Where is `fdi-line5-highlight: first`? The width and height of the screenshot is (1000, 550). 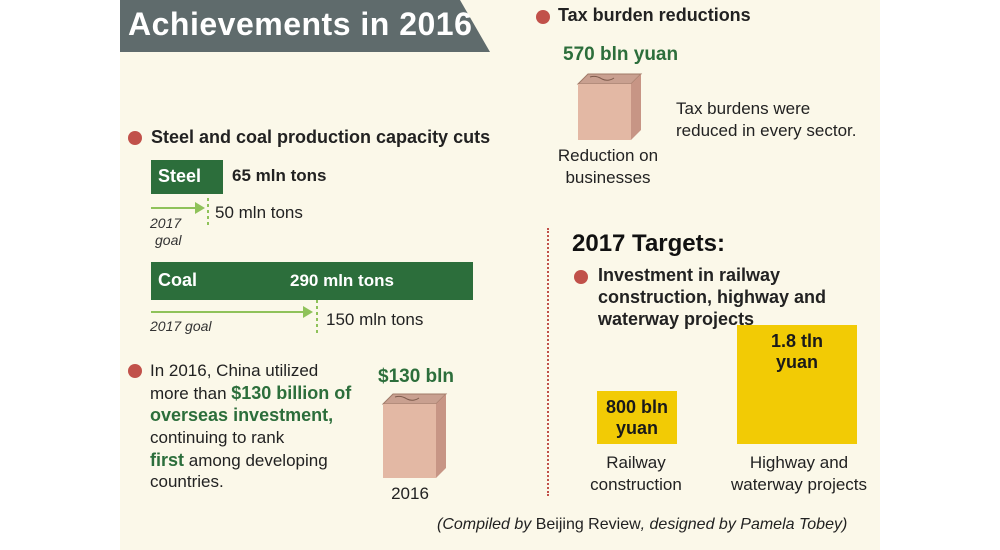 fdi-line5-highlight: first is located at coordinates (167, 460).